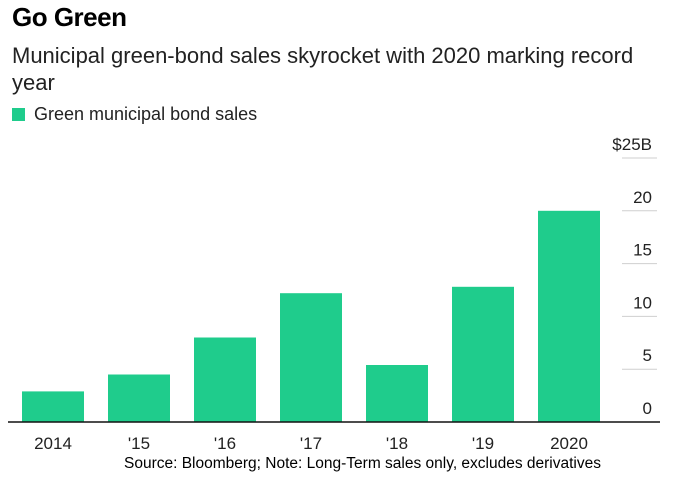  What do you see at coordinates (647, 355) in the screenshot?
I see `y-tick-label: 5` at bounding box center [647, 355].